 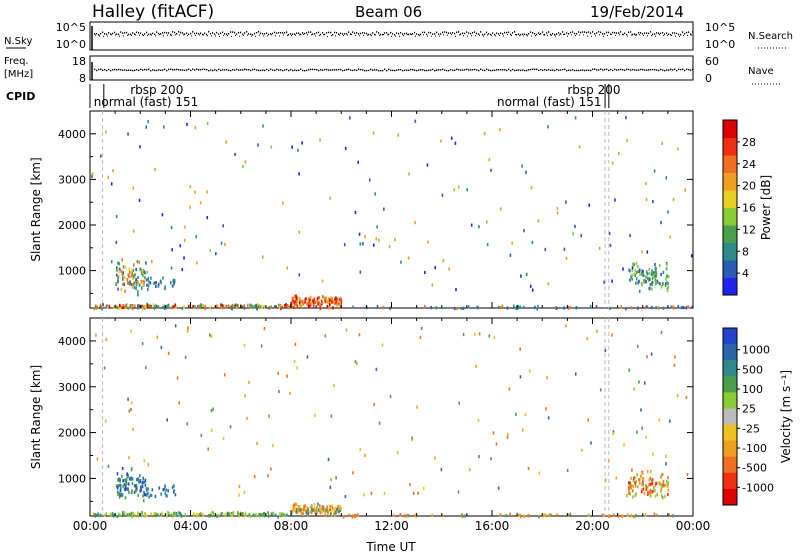 What do you see at coordinates (20, 96) in the screenshot?
I see `cpid-label: CPID` at bounding box center [20, 96].